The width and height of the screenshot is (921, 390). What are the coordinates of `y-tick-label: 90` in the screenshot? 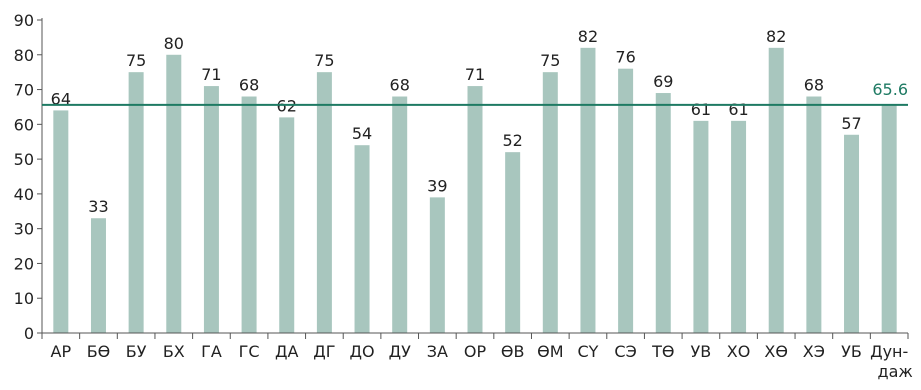 It's located at (24, 20).